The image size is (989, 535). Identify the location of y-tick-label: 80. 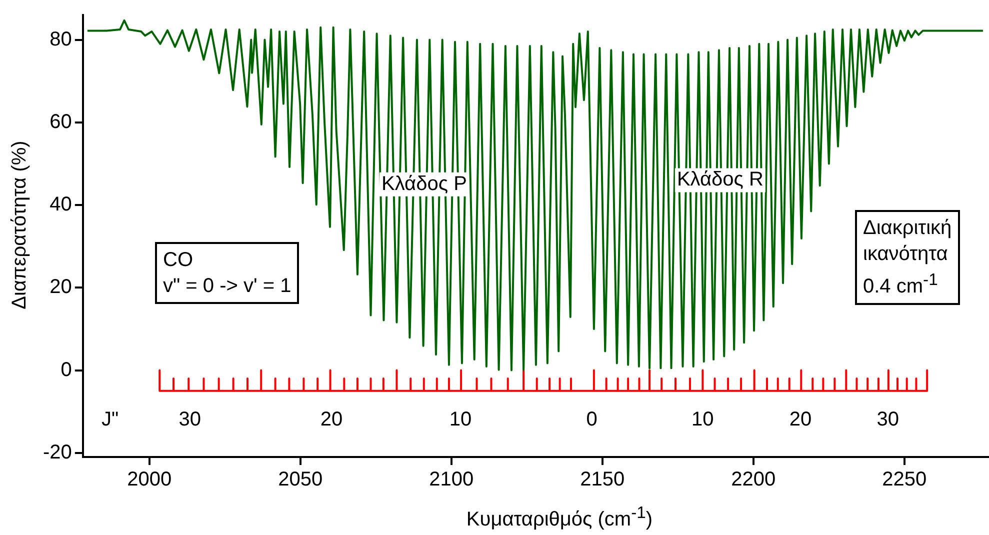
(61, 39).